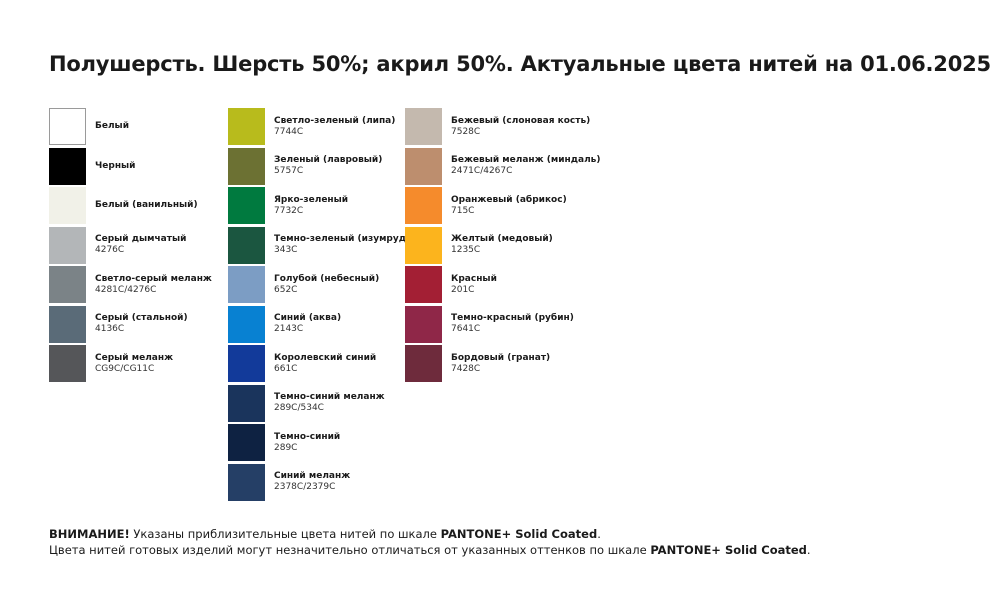 This screenshot has height=609, width=1000. Describe the element at coordinates (141, 318) in the screenshot. I see `color-name: Серый (стальной)` at that location.